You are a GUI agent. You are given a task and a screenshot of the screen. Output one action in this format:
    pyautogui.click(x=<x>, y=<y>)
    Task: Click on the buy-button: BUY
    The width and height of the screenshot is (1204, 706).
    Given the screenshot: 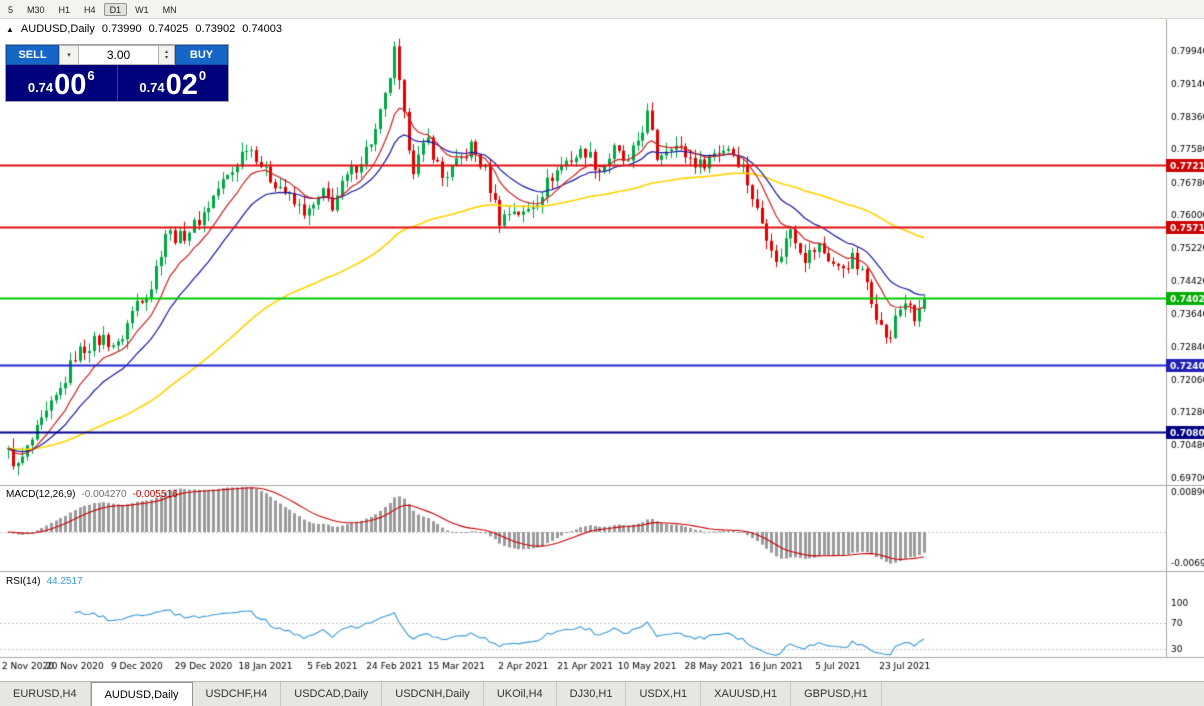 What is the action you would take?
    pyautogui.click(x=201, y=55)
    